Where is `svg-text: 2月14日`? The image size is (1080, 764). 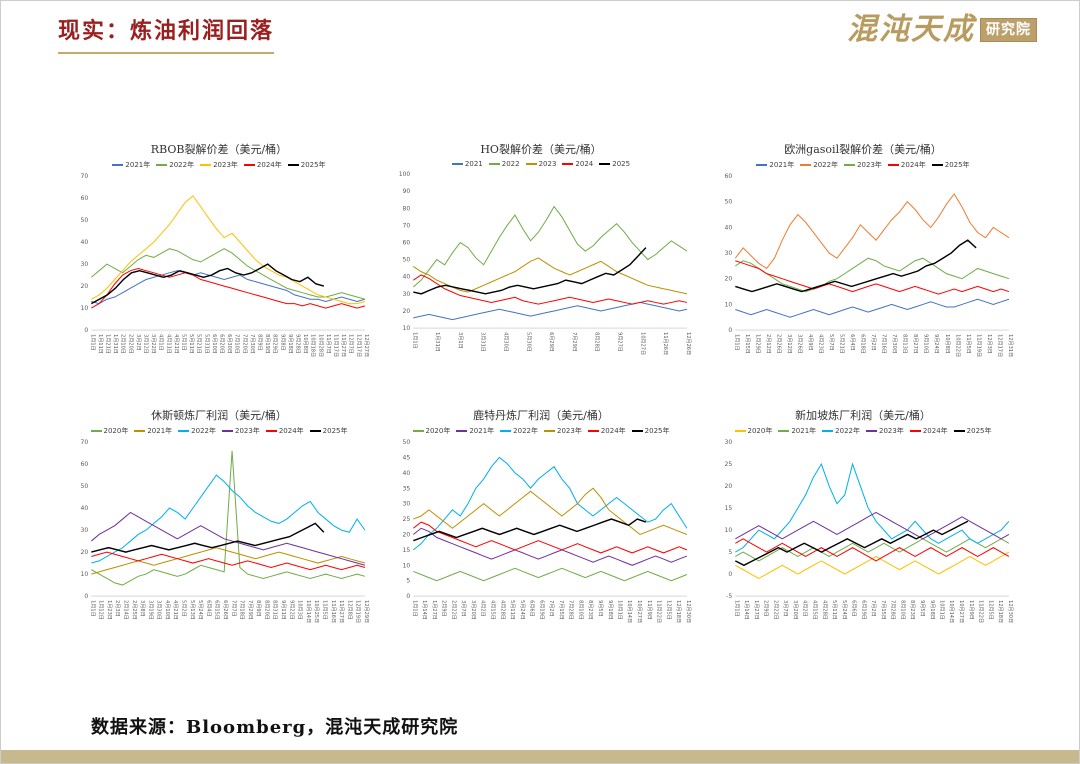
svg-text: 2月14日 is located at coordinates (125, 610).